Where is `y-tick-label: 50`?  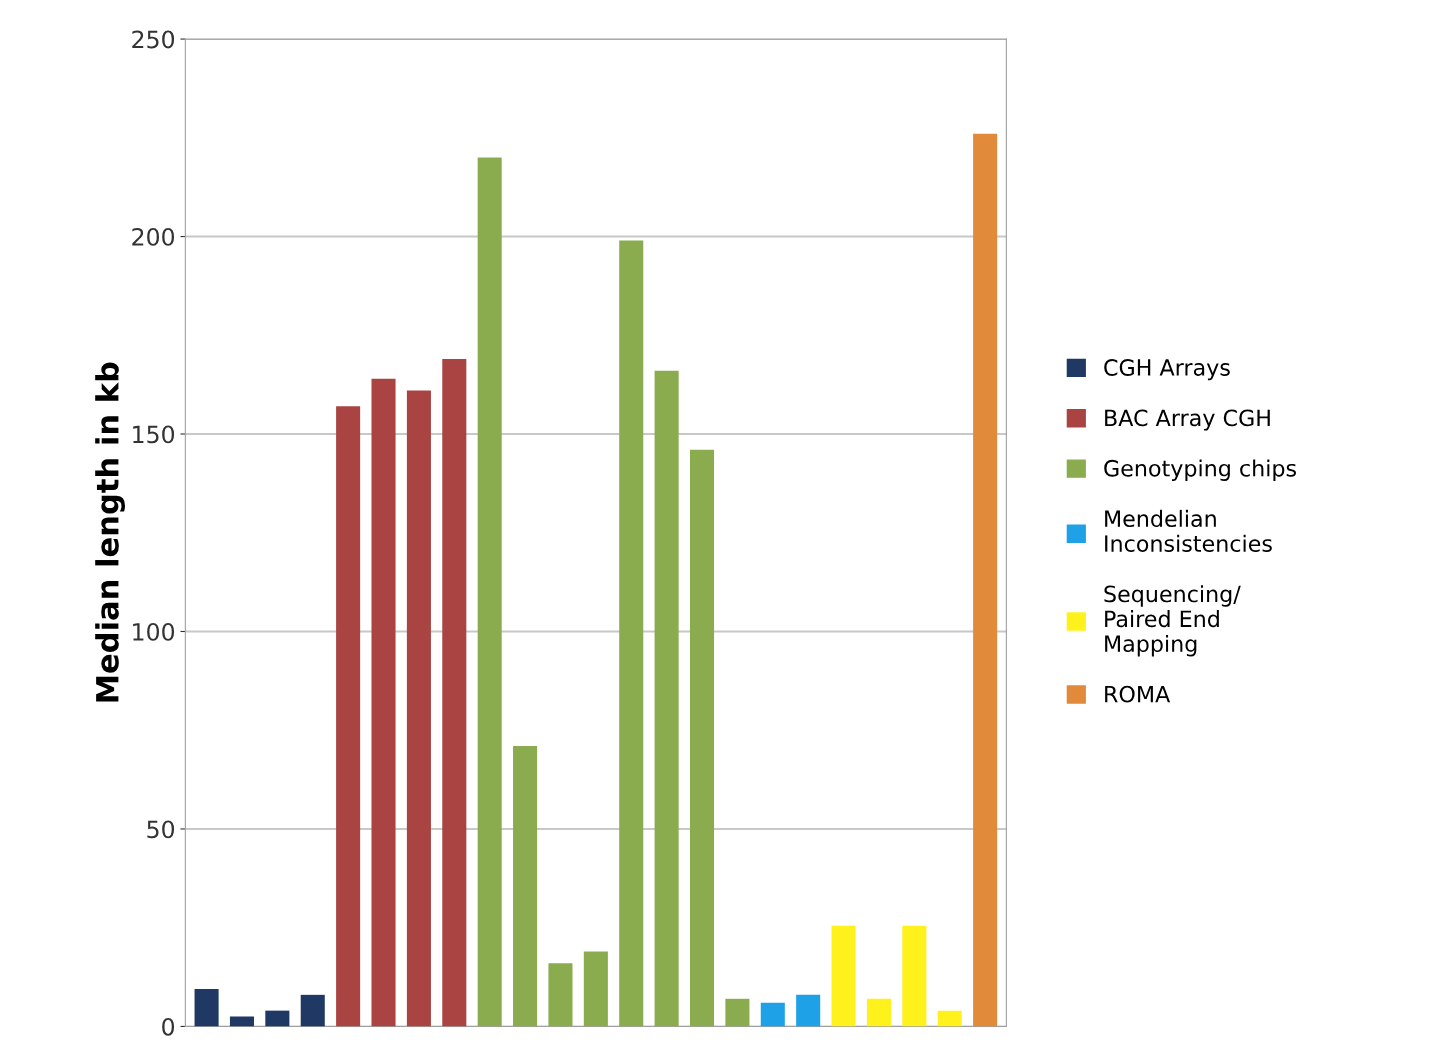
y-tick-label: 50 is located at coordinates (161, 829).